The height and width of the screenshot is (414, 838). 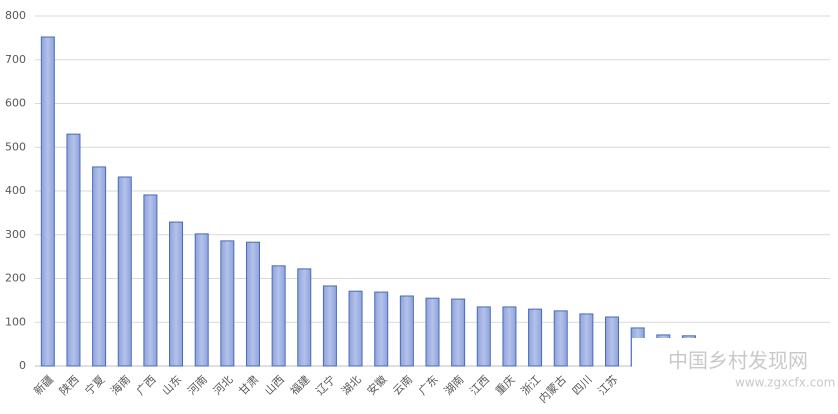 What do you see at coordinates (15, 59) in the screenshot?
I see `y-tick-label: 700` at bounding box center [15, 59].